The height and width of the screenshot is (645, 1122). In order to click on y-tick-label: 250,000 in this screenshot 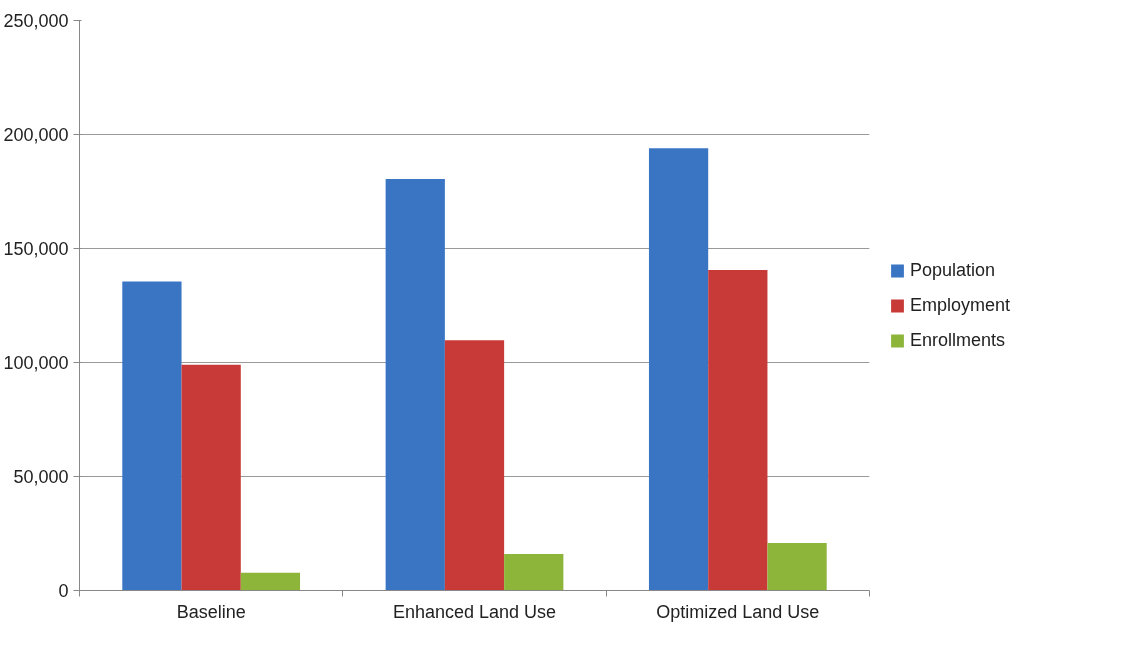, I will do `click(36, 21)`.